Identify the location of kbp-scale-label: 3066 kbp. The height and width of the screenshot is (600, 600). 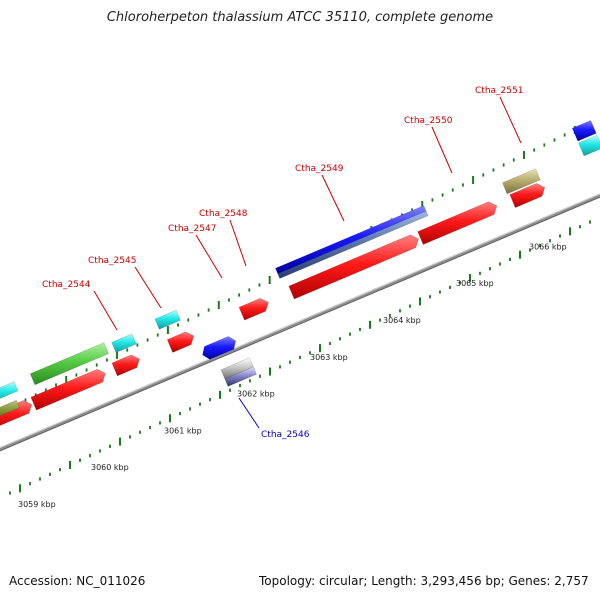
(548, 246).